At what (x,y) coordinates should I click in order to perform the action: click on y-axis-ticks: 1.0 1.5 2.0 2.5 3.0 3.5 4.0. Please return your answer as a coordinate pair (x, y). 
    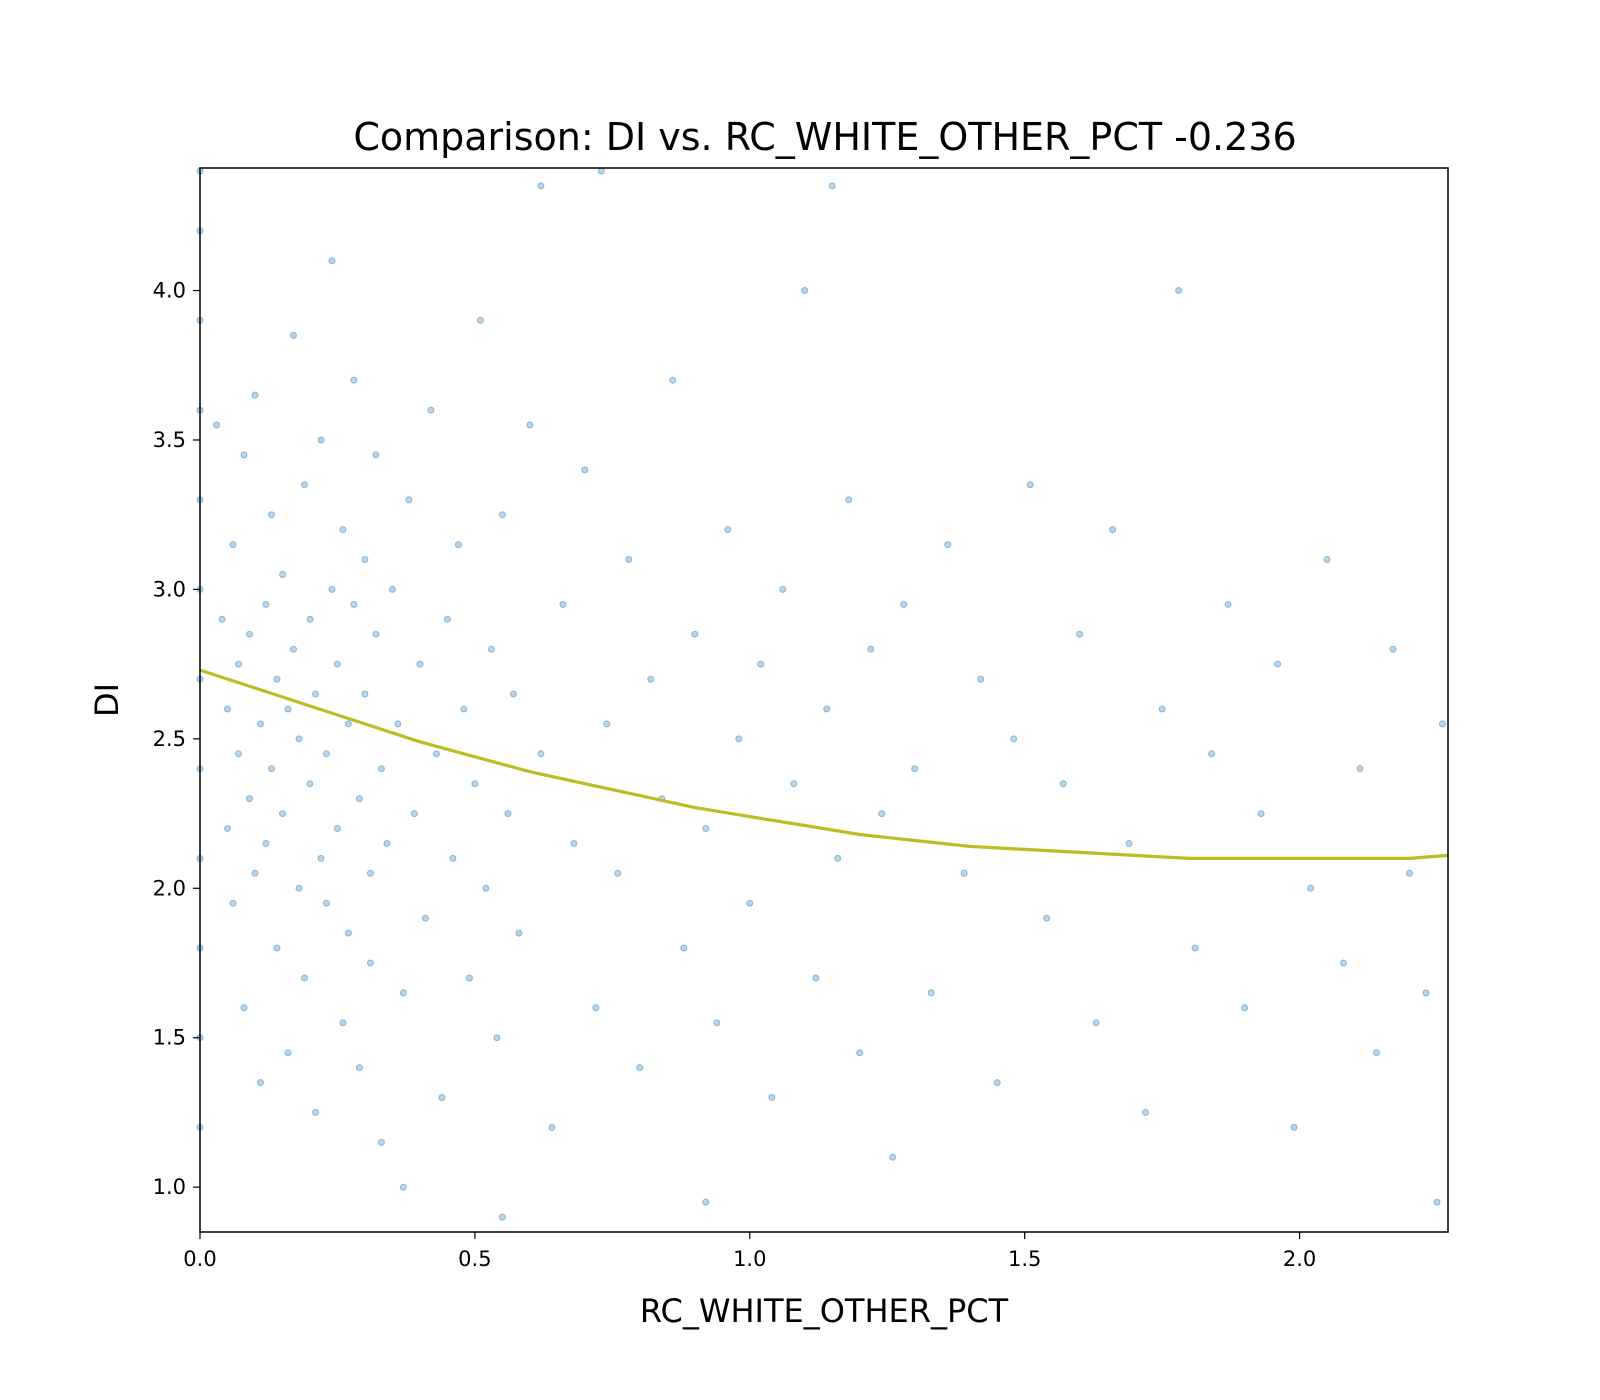
    Looking at the image, I should click on (176, 739).